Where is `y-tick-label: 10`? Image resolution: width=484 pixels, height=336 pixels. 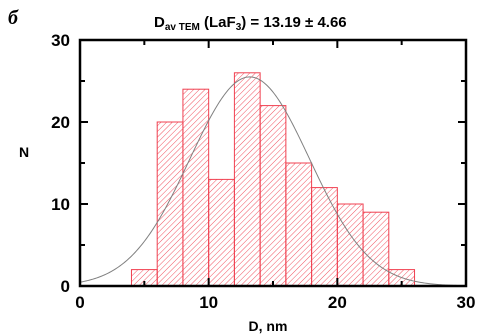
y-tick-label: 10 is located at coordinates (60, 204).